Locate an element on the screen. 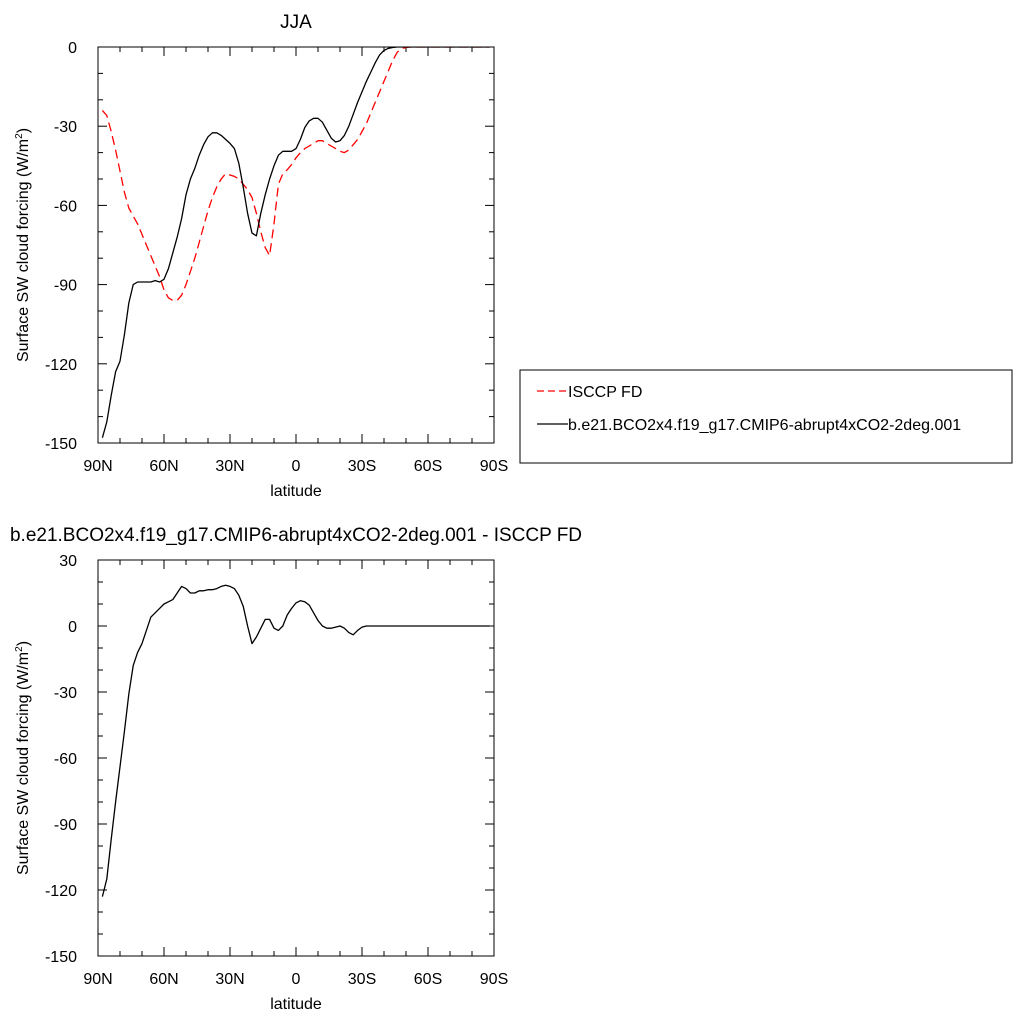  legend-label-1: ISCCP FD is located at coordinates (605, 392).